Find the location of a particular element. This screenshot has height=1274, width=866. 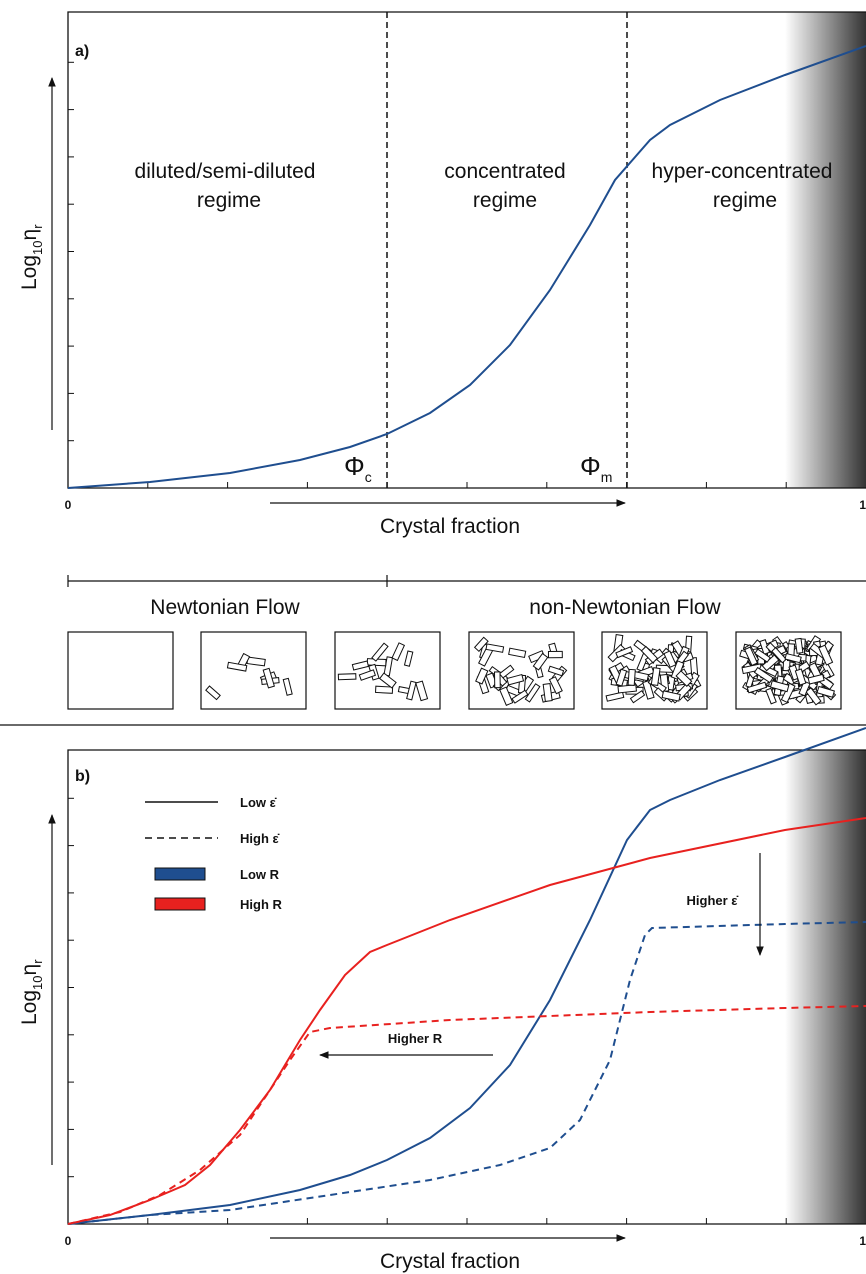

legend-label: High R is located at coordinates (261, 904).